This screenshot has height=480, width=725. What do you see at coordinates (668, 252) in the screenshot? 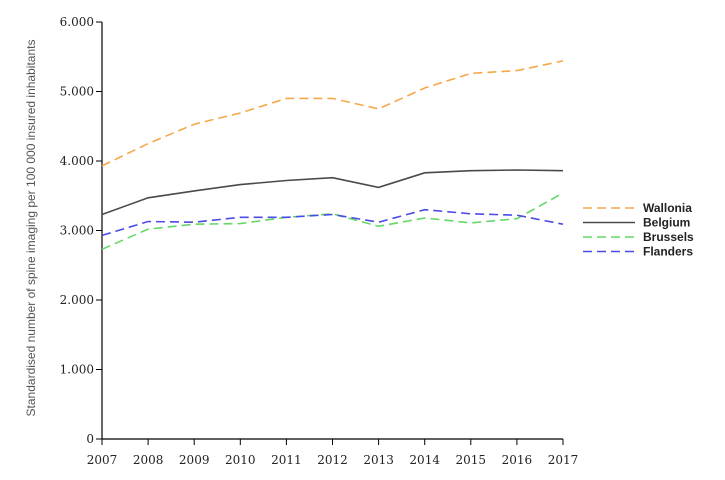
I see `legend-label-flanders: Flanders` at bounding box center [668, 252].